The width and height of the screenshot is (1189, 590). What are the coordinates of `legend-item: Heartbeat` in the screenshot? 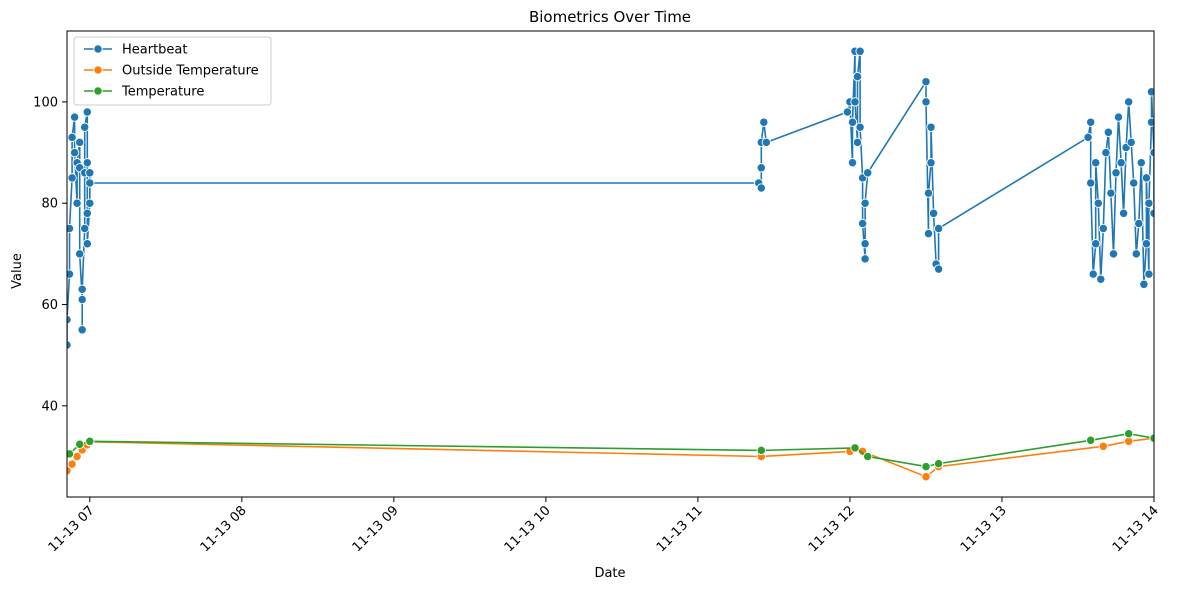 It's located at (136, 50).